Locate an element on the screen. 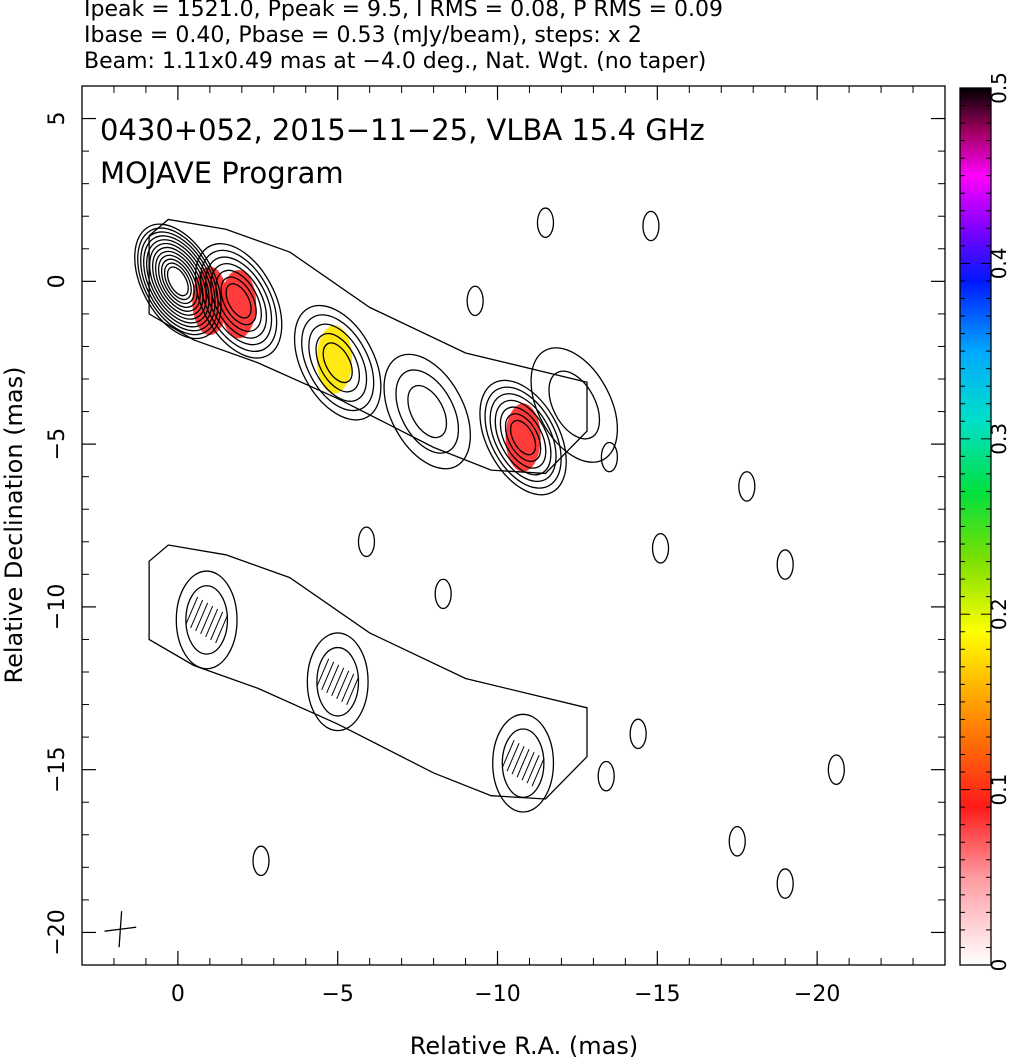  y-axis-label: Relative Declination (mas) is located at coordinates (14, 524).